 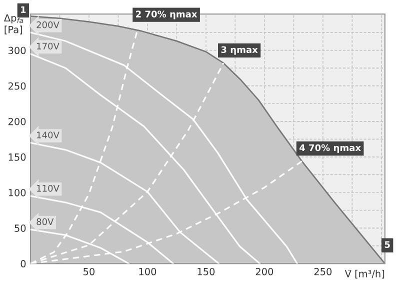 What do you see at coordinates (17, 50) in the screenshot?
I see `y-tick-label: 300` at bounding box center [17, 50].